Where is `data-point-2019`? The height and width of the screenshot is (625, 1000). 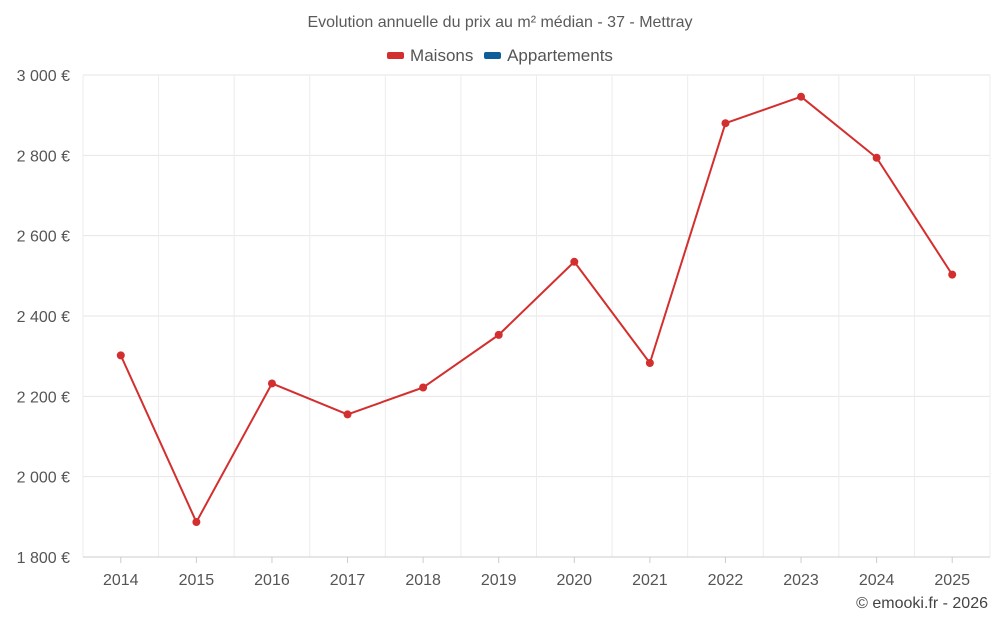
data-point-2019 is located at coordinates (498, 334).